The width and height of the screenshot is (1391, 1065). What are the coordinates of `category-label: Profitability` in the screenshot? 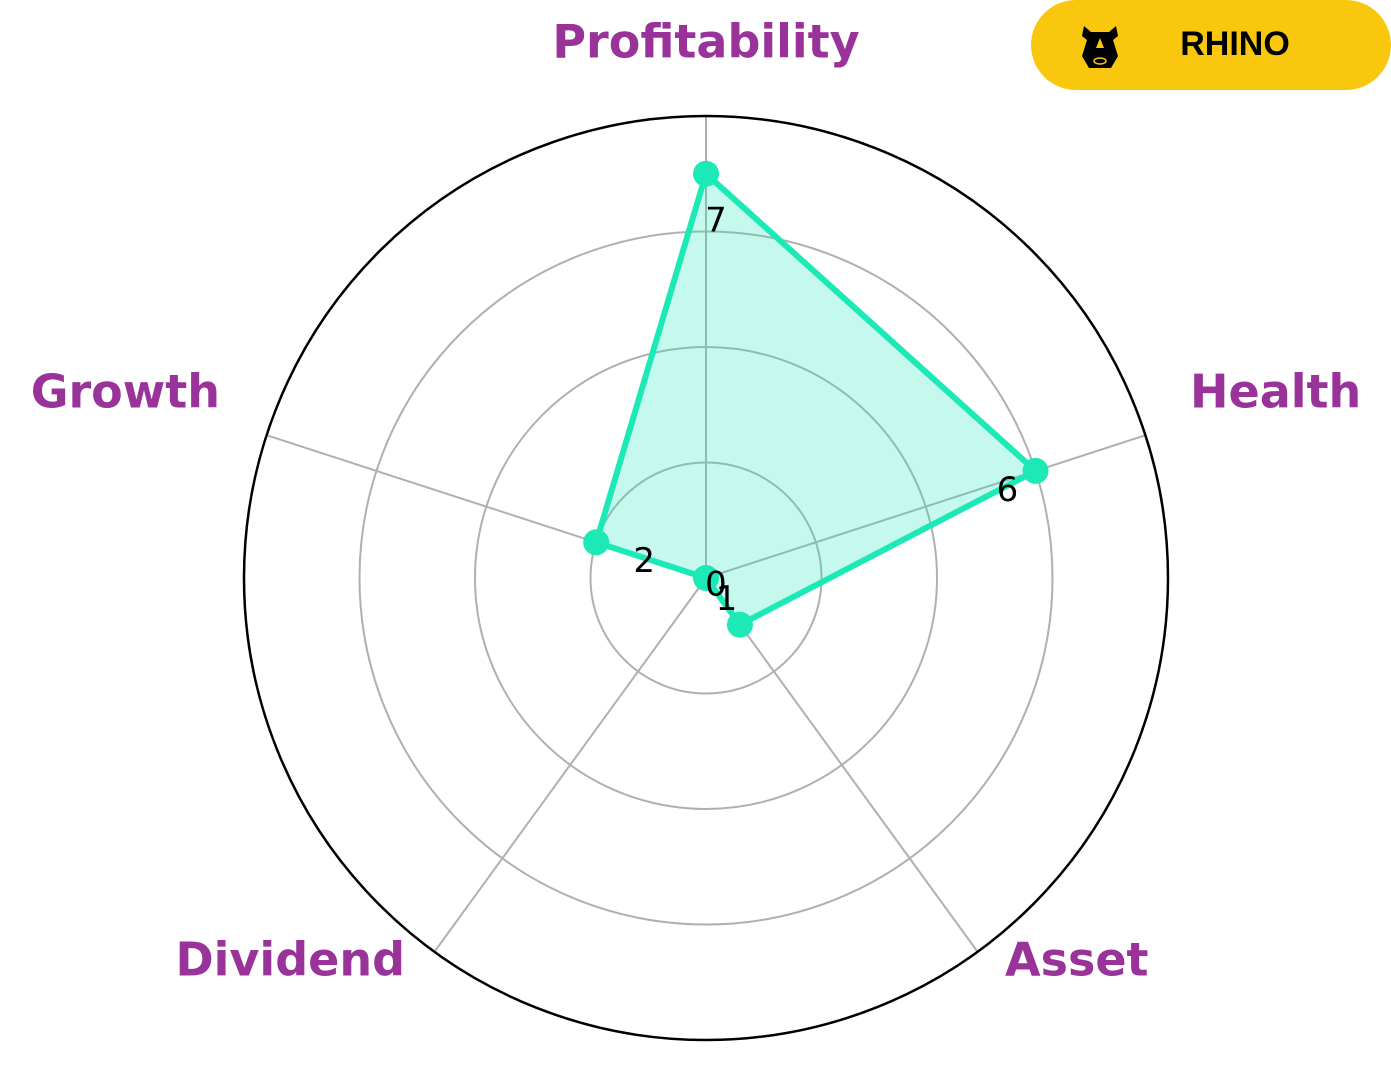 It's located at (705, 42).